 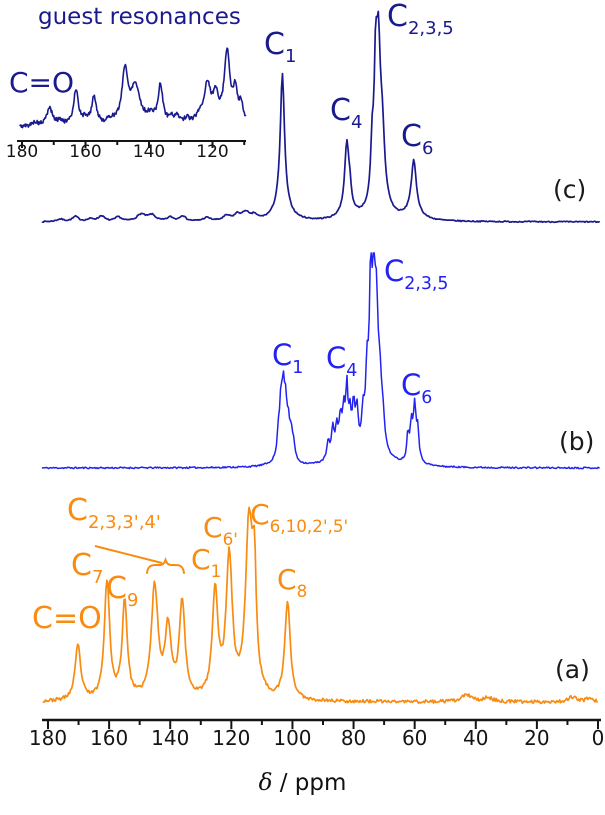 What do you see at coordinates (288, 358) in the screenshot?
I see `peak-label-c1-spectrum-b: C1` at bounding box center [288, 358].